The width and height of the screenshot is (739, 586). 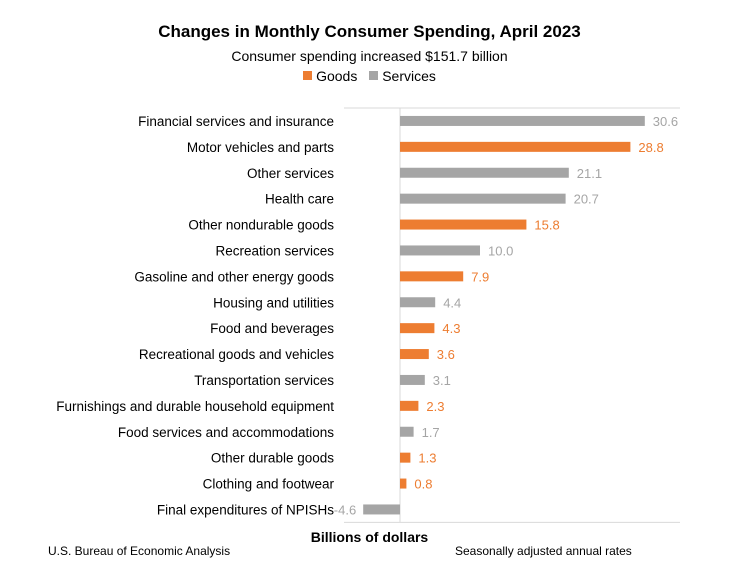 I want to click on category-label: Other durable goods, so click(x=272, y=458).